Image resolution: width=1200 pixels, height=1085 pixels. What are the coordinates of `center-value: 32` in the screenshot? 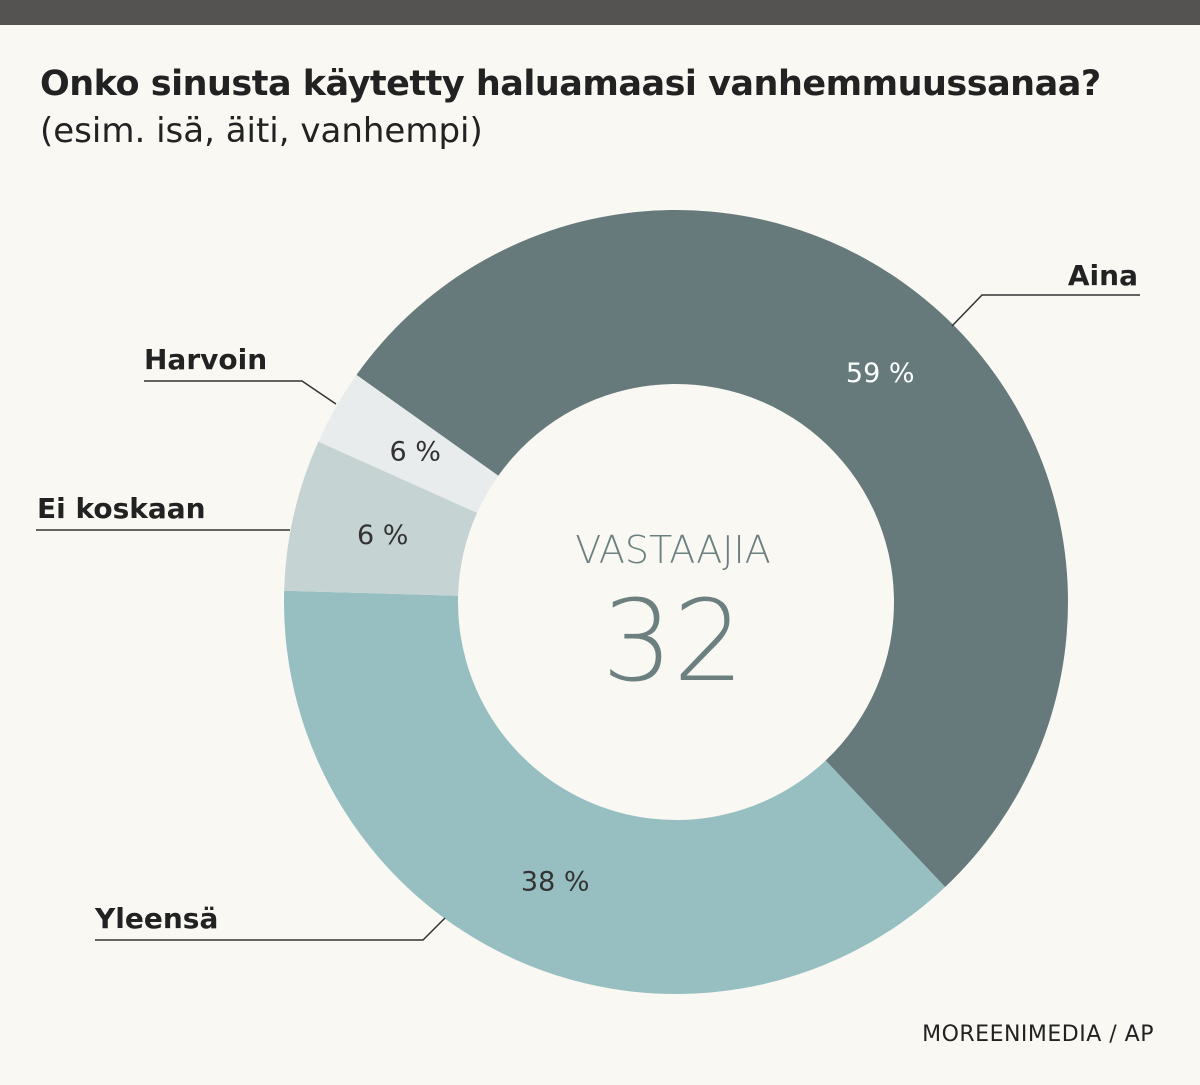 It's located at (673, 642).